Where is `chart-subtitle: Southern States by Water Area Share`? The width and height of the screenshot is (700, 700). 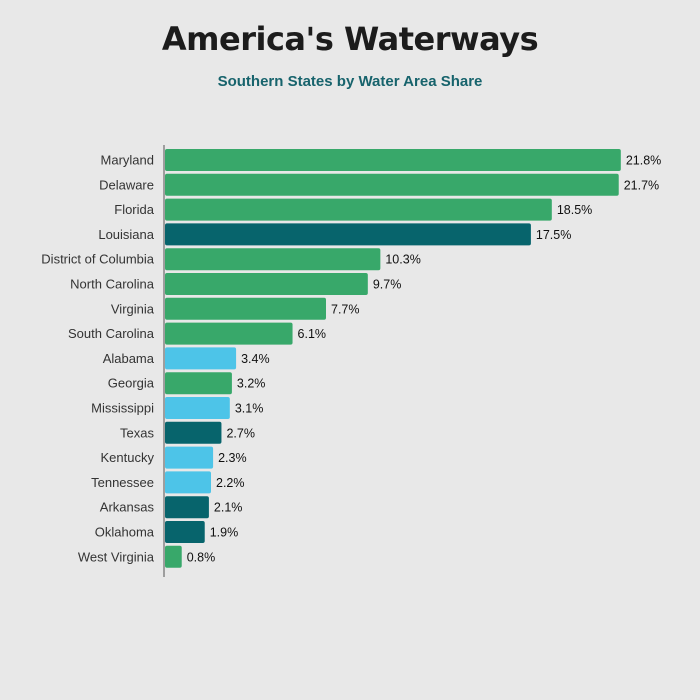
chart-subtitle: Southern States by Water Area Share is located at coordinates (350, 81).